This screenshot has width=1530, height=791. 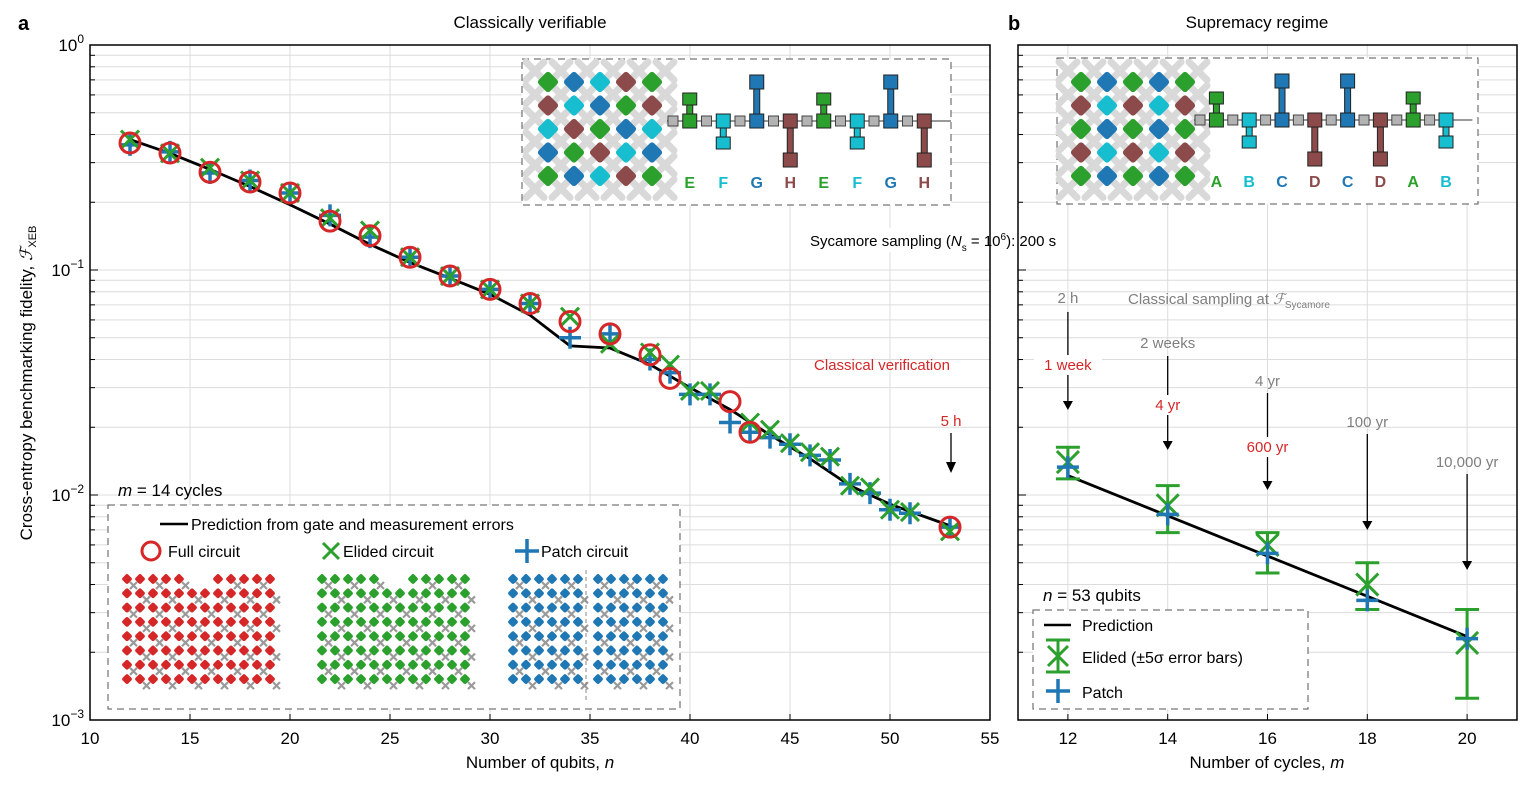 I want to click on y-tick-base: 10, so click(x=60, y=720).